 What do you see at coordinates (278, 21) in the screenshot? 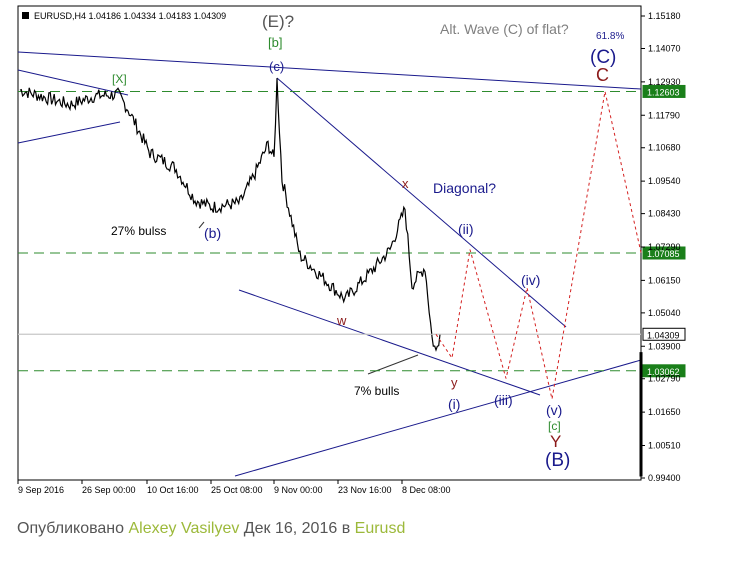
I see `wave-label-0: (E)?` at bounding box center [278, 21].